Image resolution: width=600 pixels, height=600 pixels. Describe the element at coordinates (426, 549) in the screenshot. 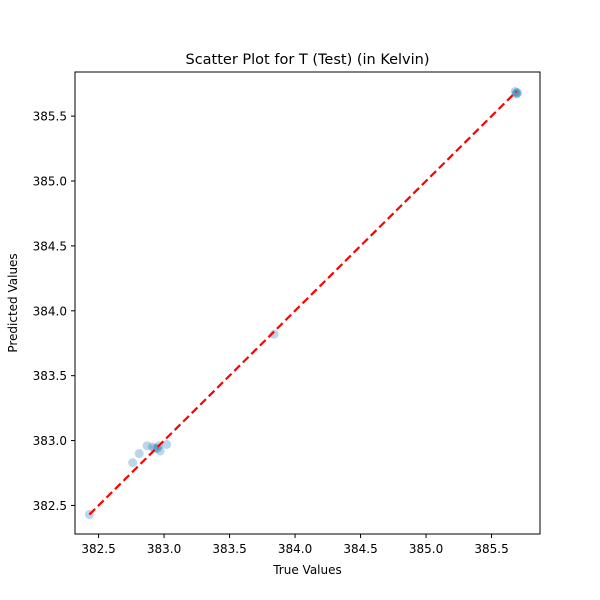

I see `x-tick-label: 385.0` at that location.